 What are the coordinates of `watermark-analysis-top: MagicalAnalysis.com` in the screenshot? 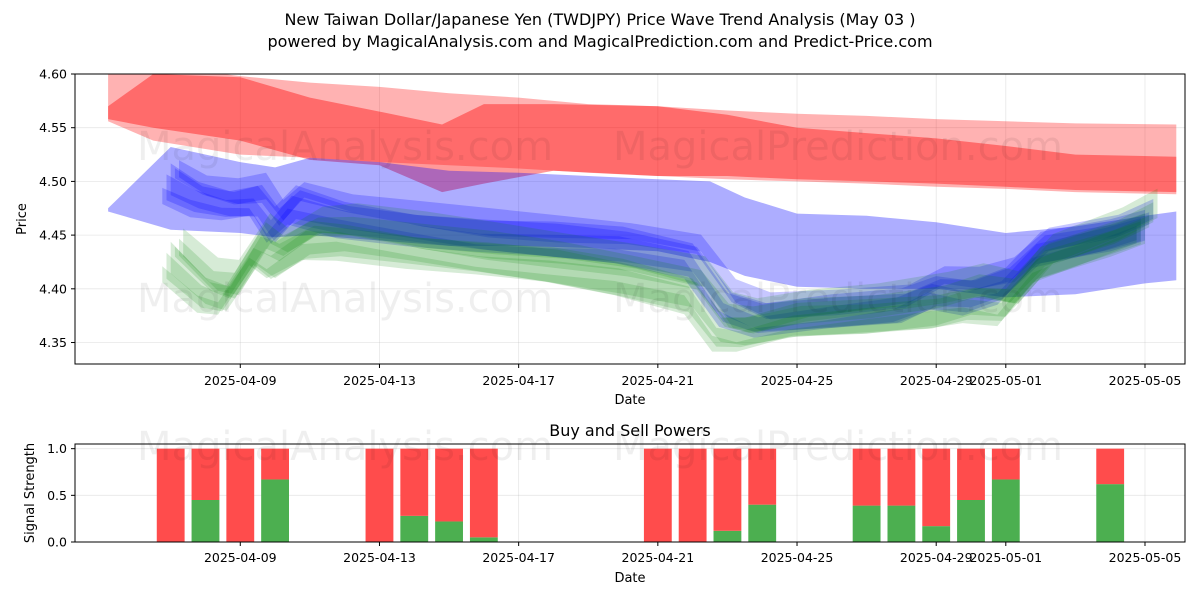 It's located at (345, 147).